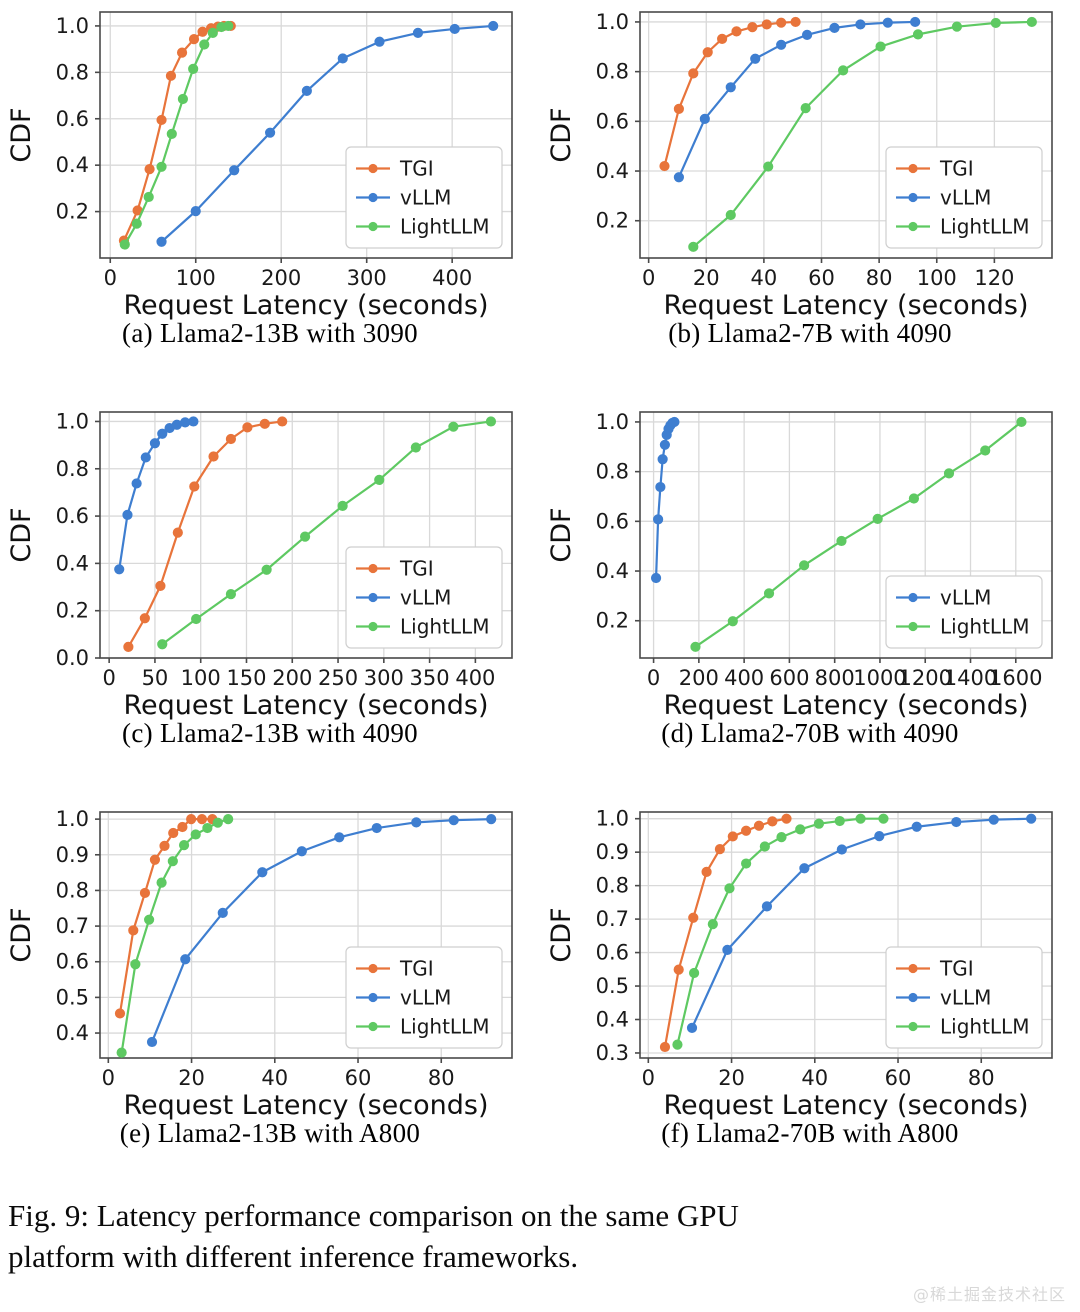 The width and height of the screenshot is (1080, 1312). Describe the element at coordinates (72, 658) in the screenshot. I see `y-tick-label: 0.0` at that location.